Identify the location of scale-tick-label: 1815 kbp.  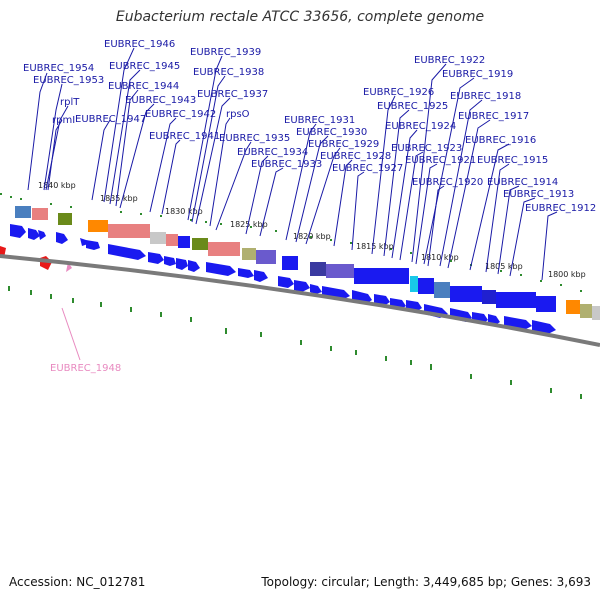
(375, 246).